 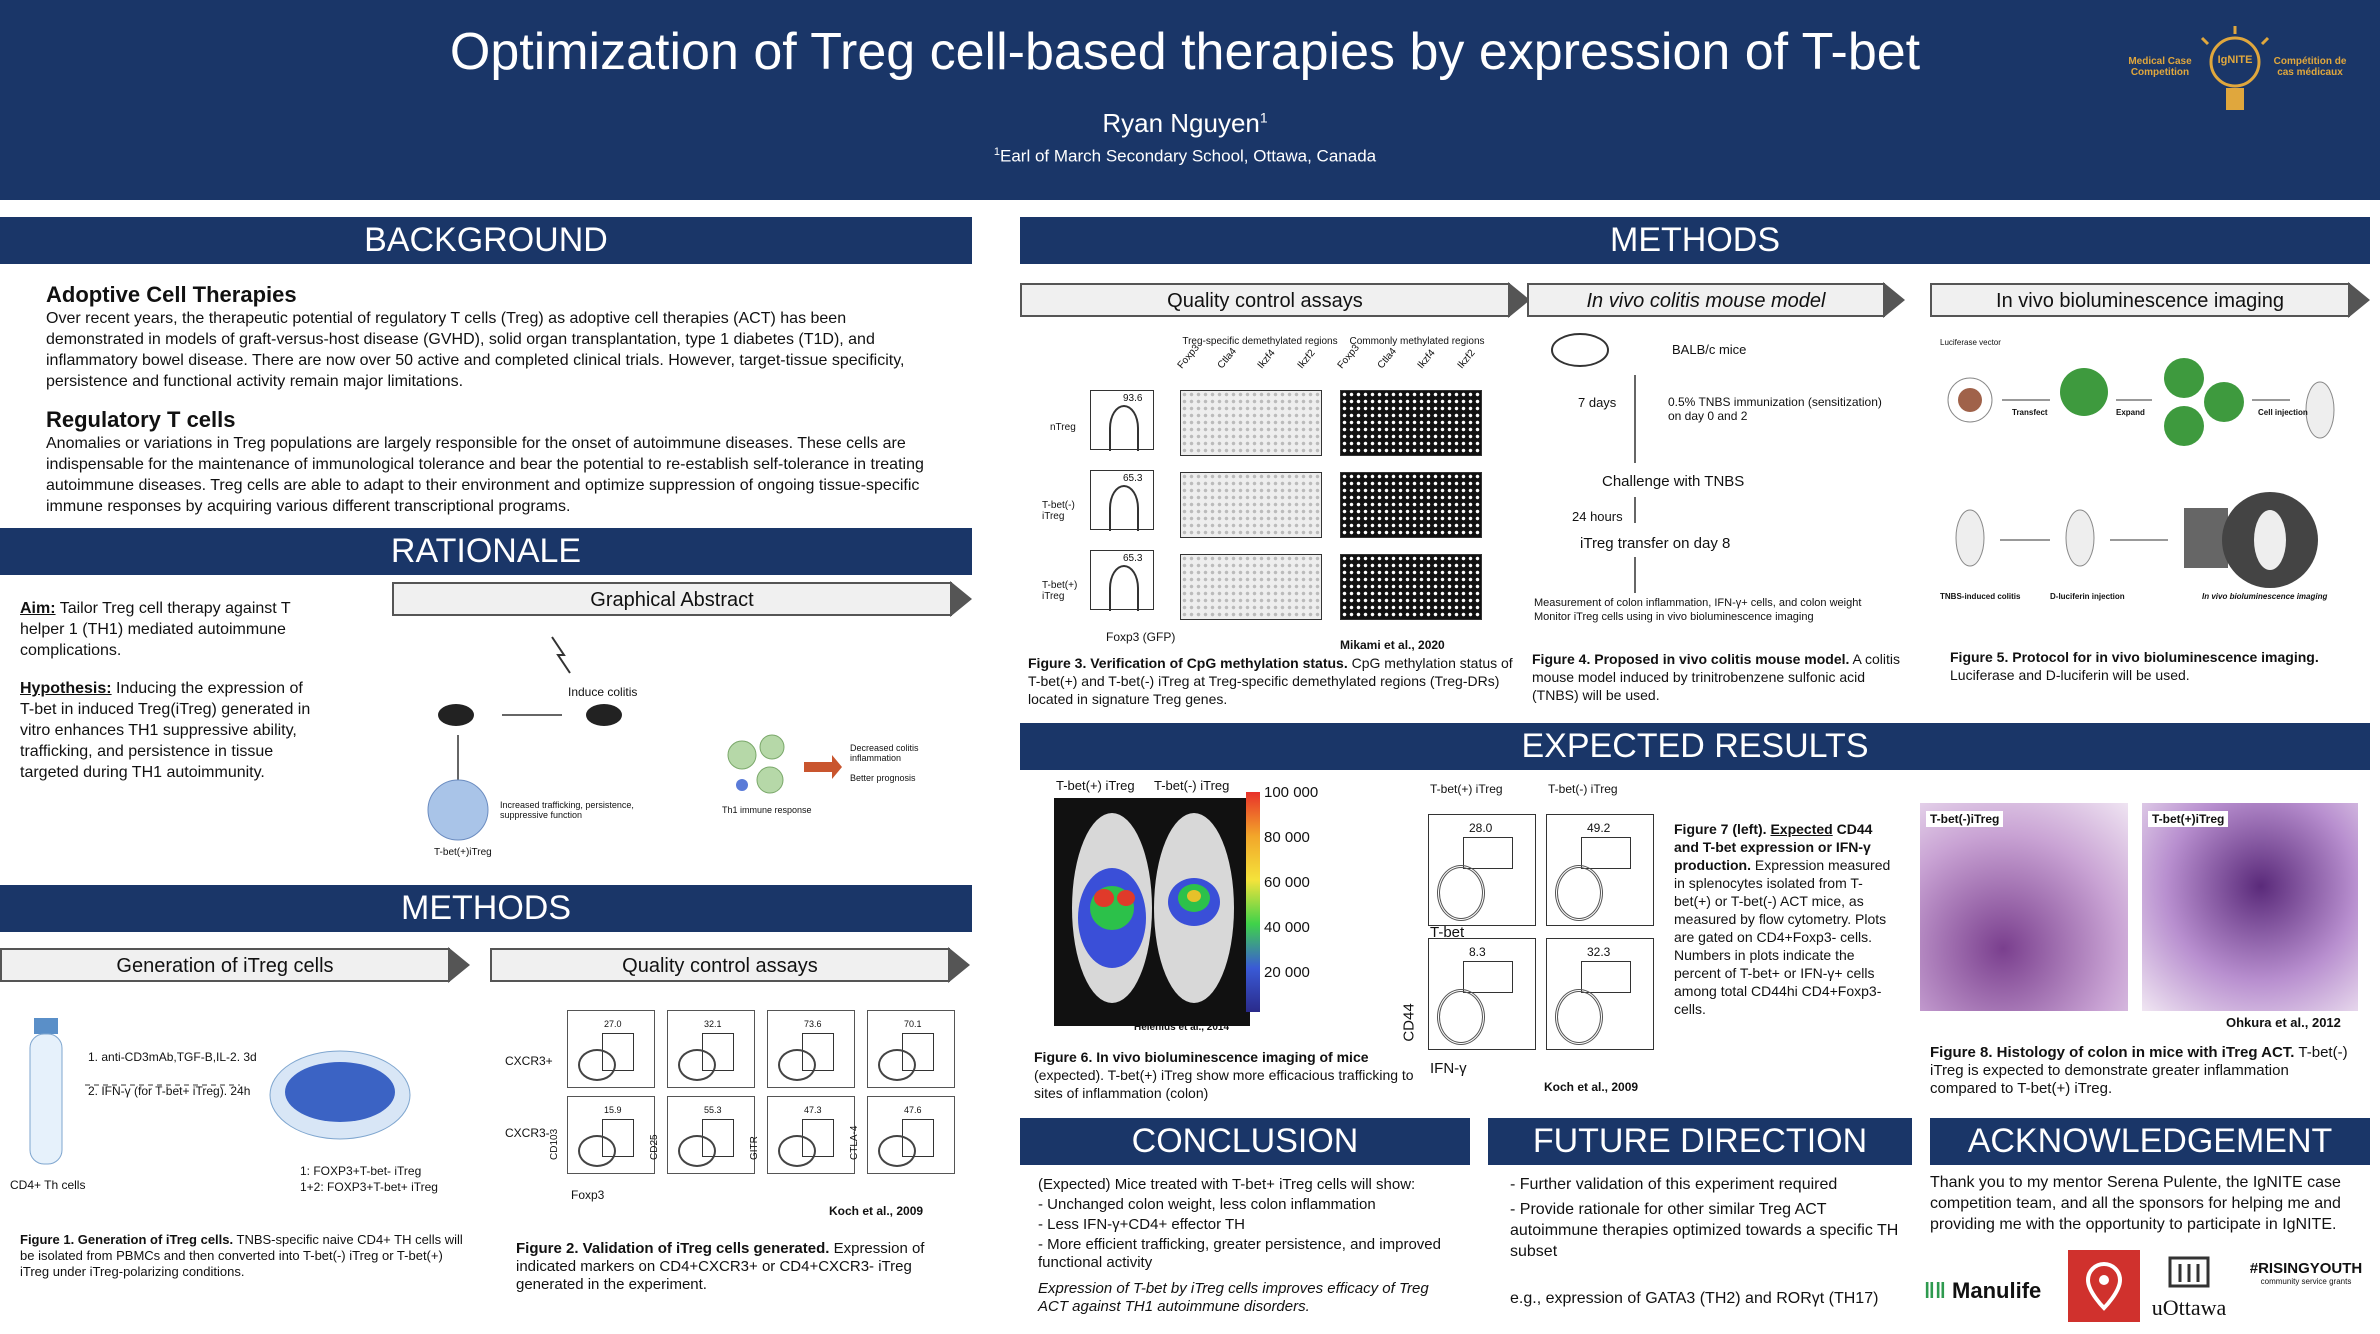 What do you see at coordinates (611, 1135) in the screenshot?
I see `fig2-plot: 15.9` at bounding box center [611, 1135].